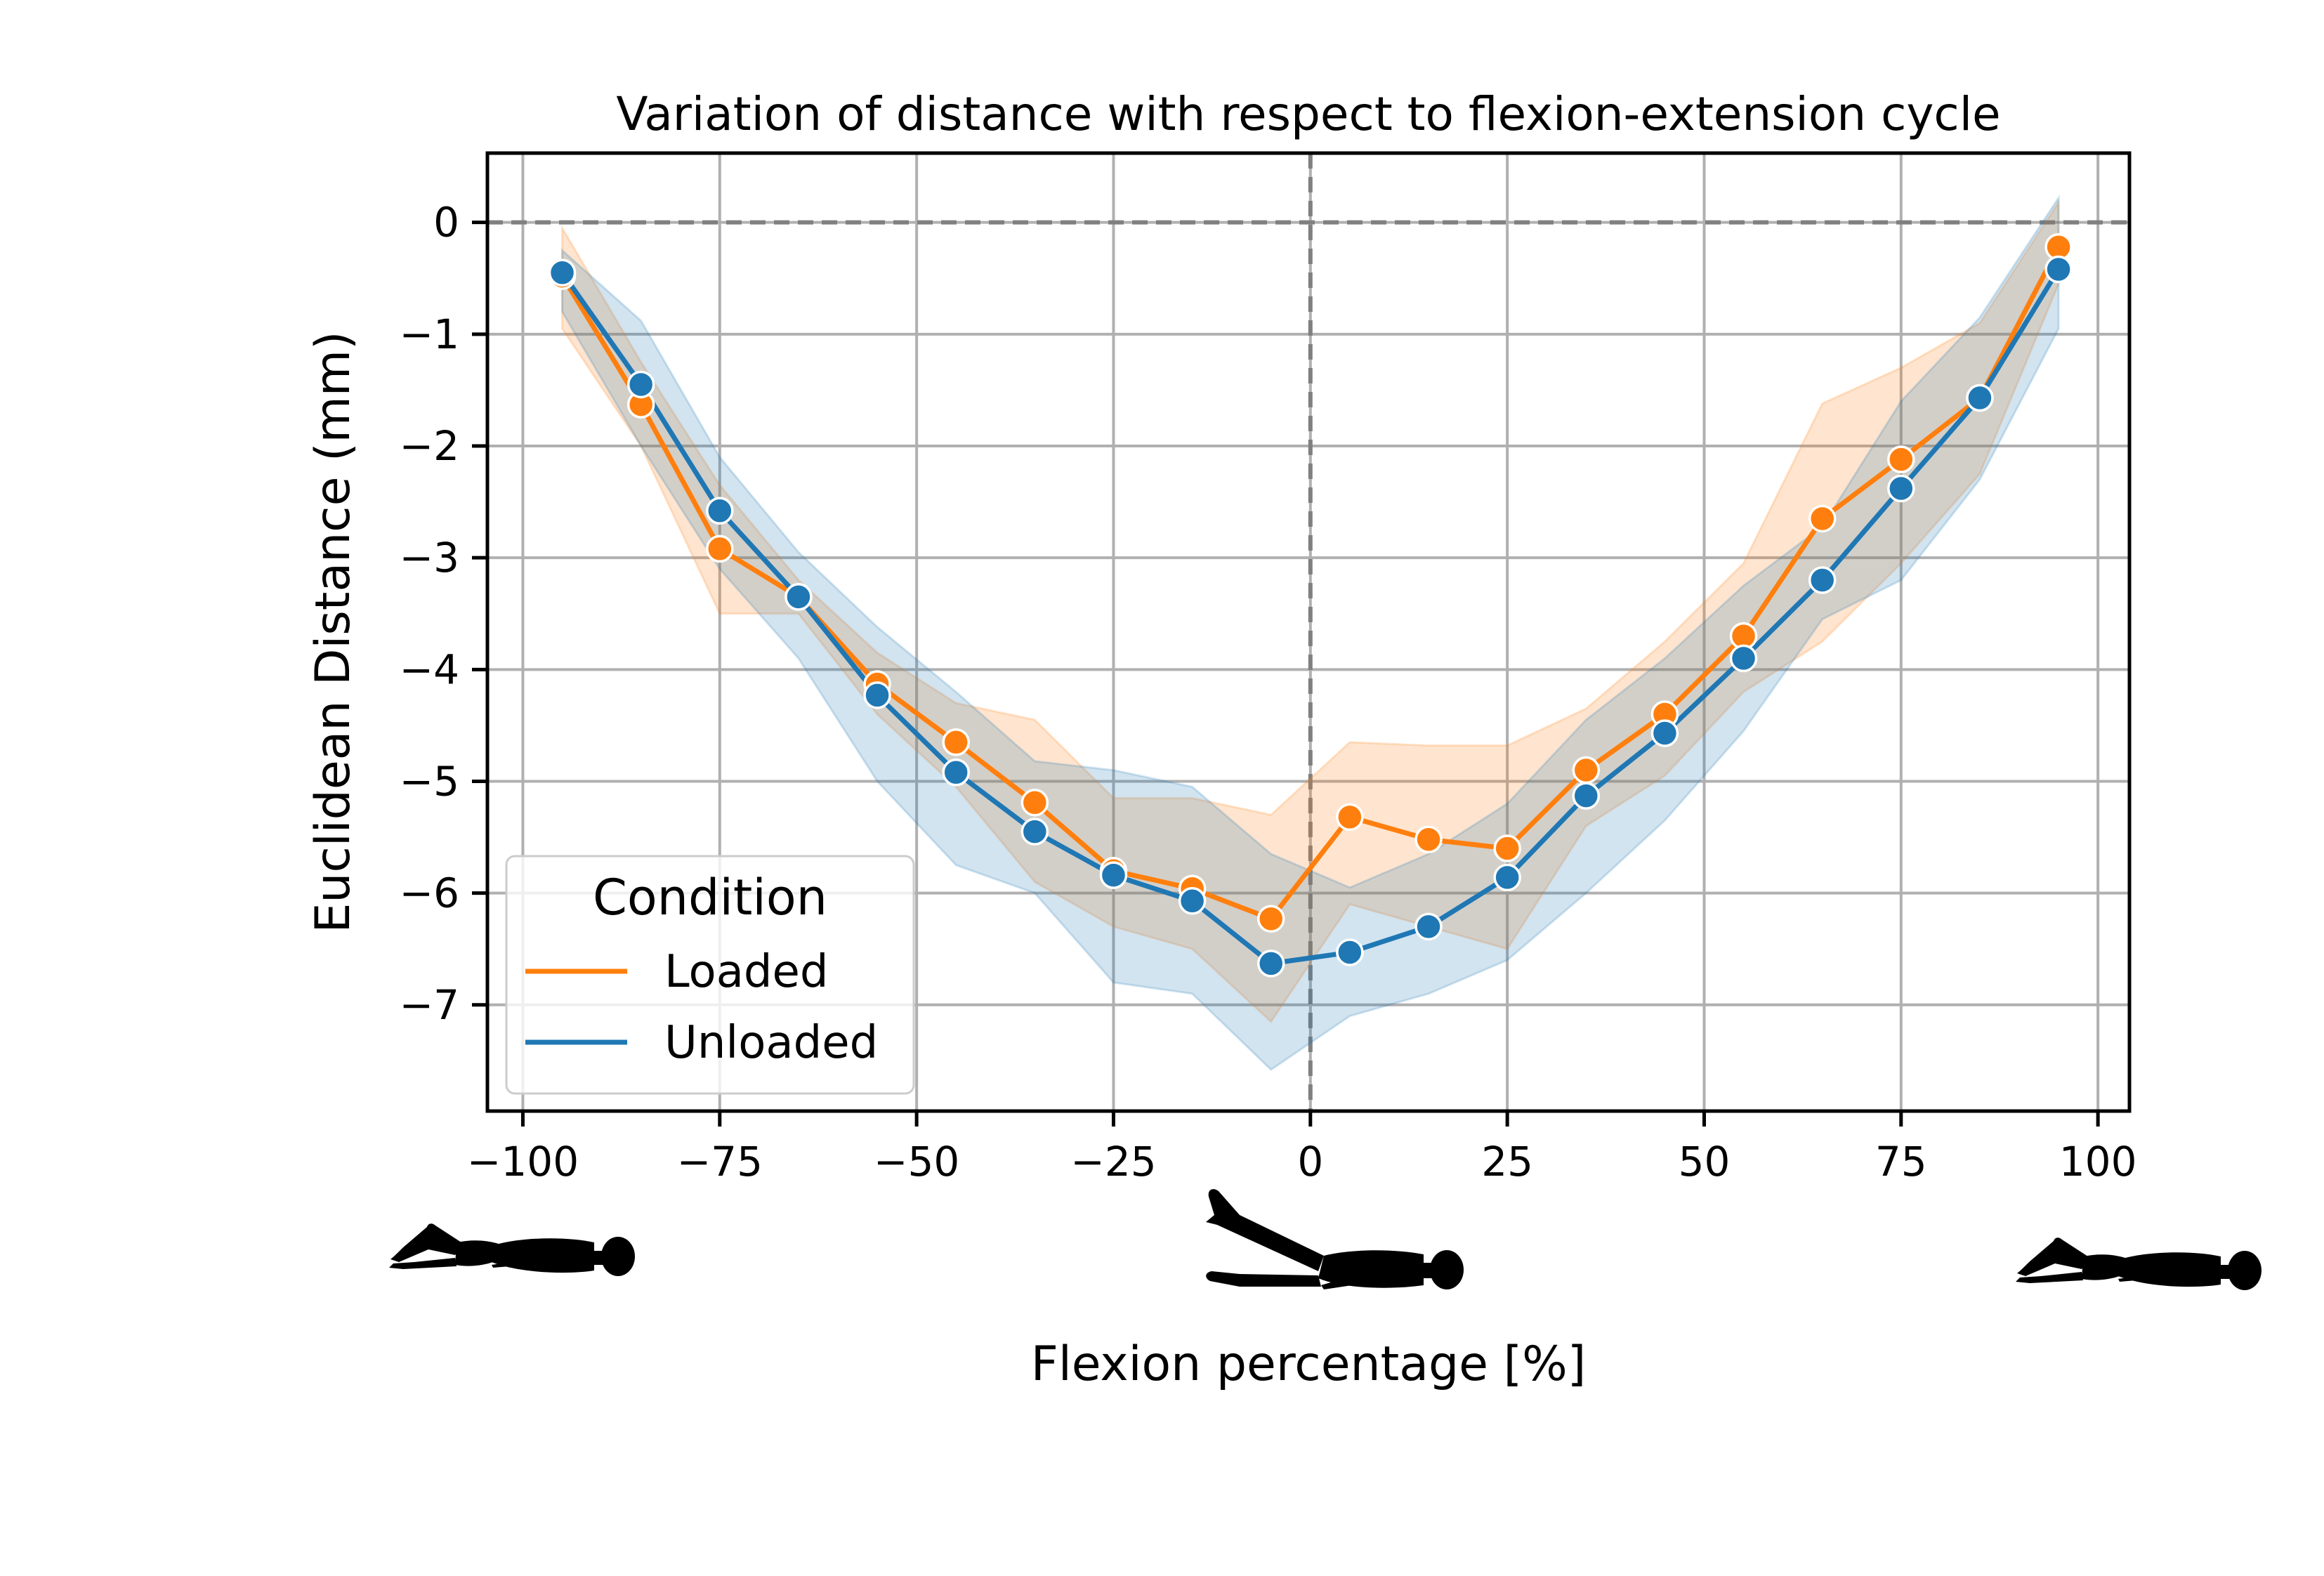 The image size is (2324, 1576). I want to click on x-tick-label: 100, so click(2098, 1162).